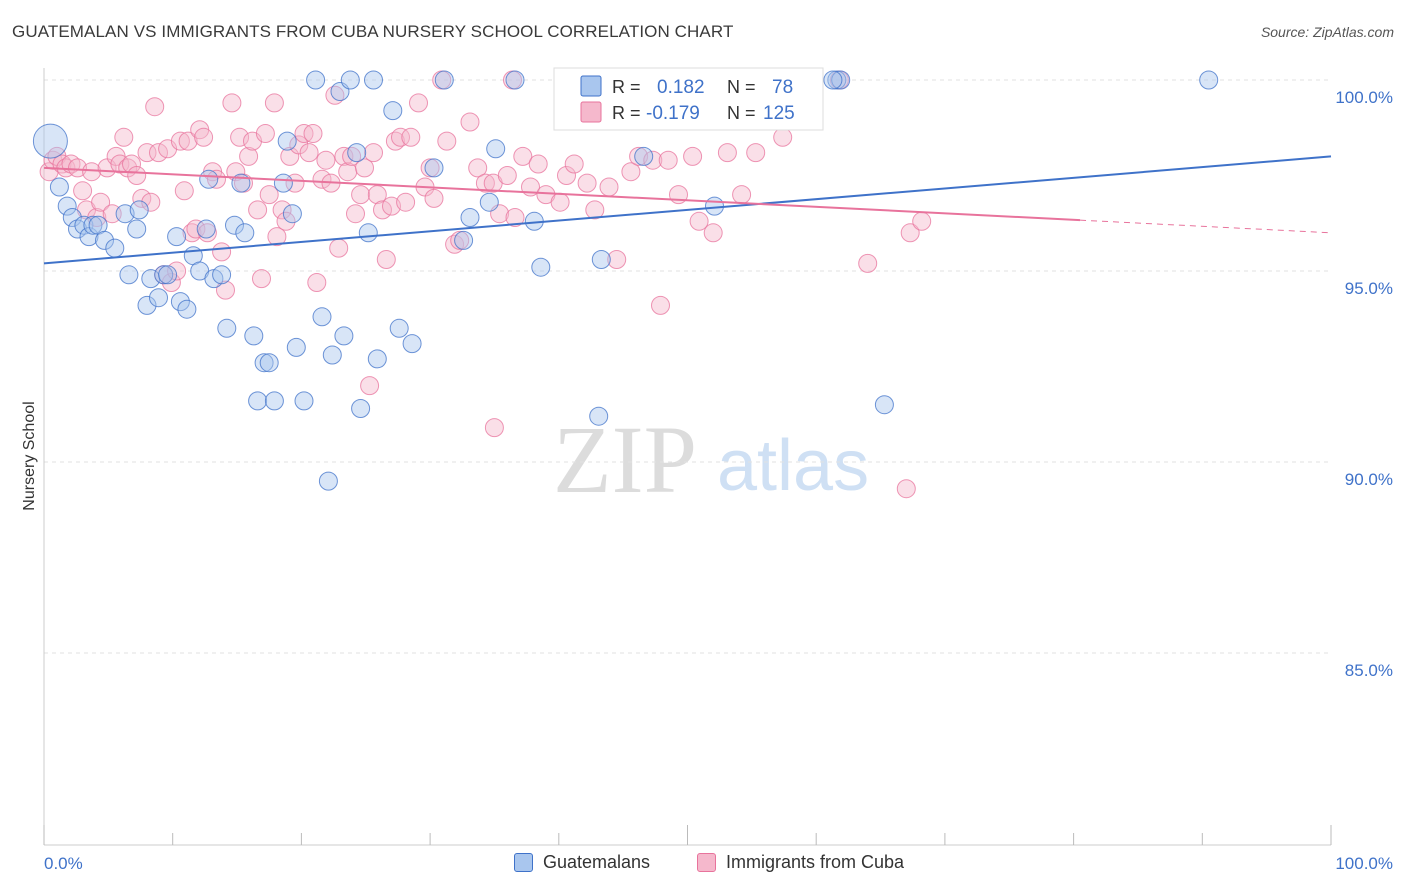 This screenshot has height=892, width=1406. Describe the element at coordinates (1369, 479) in the screenshot. I see `y-tick-label-90: 90.0%` at that location.